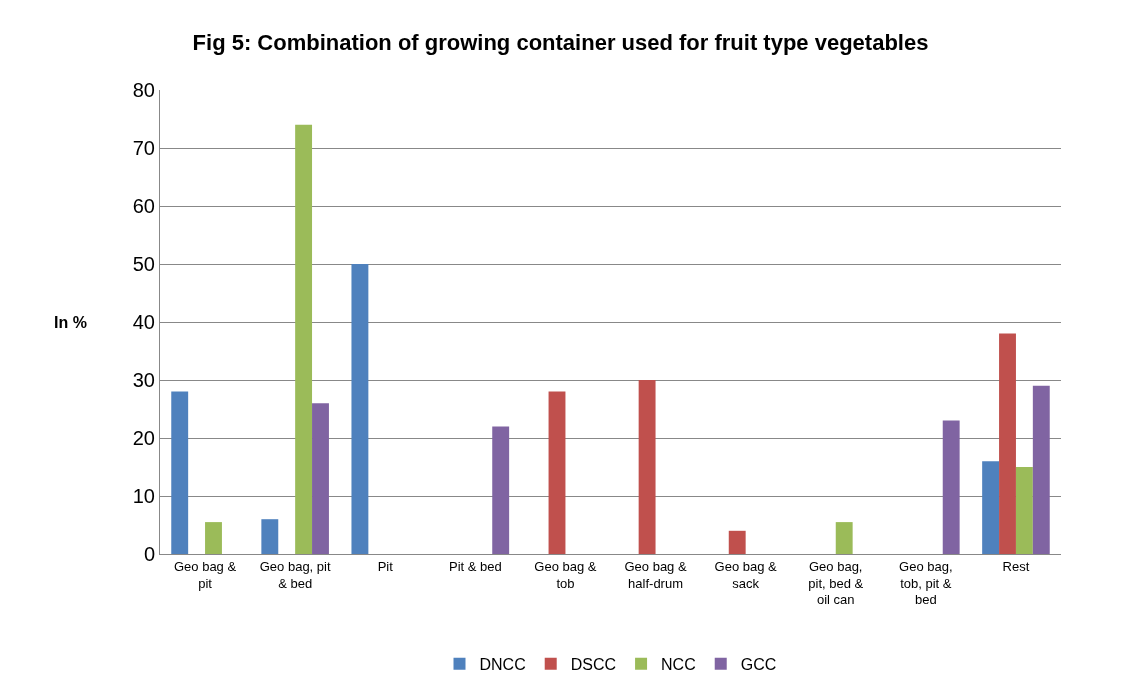  I want to click on x-tick-label: Pit & bed, so click(475, 566).